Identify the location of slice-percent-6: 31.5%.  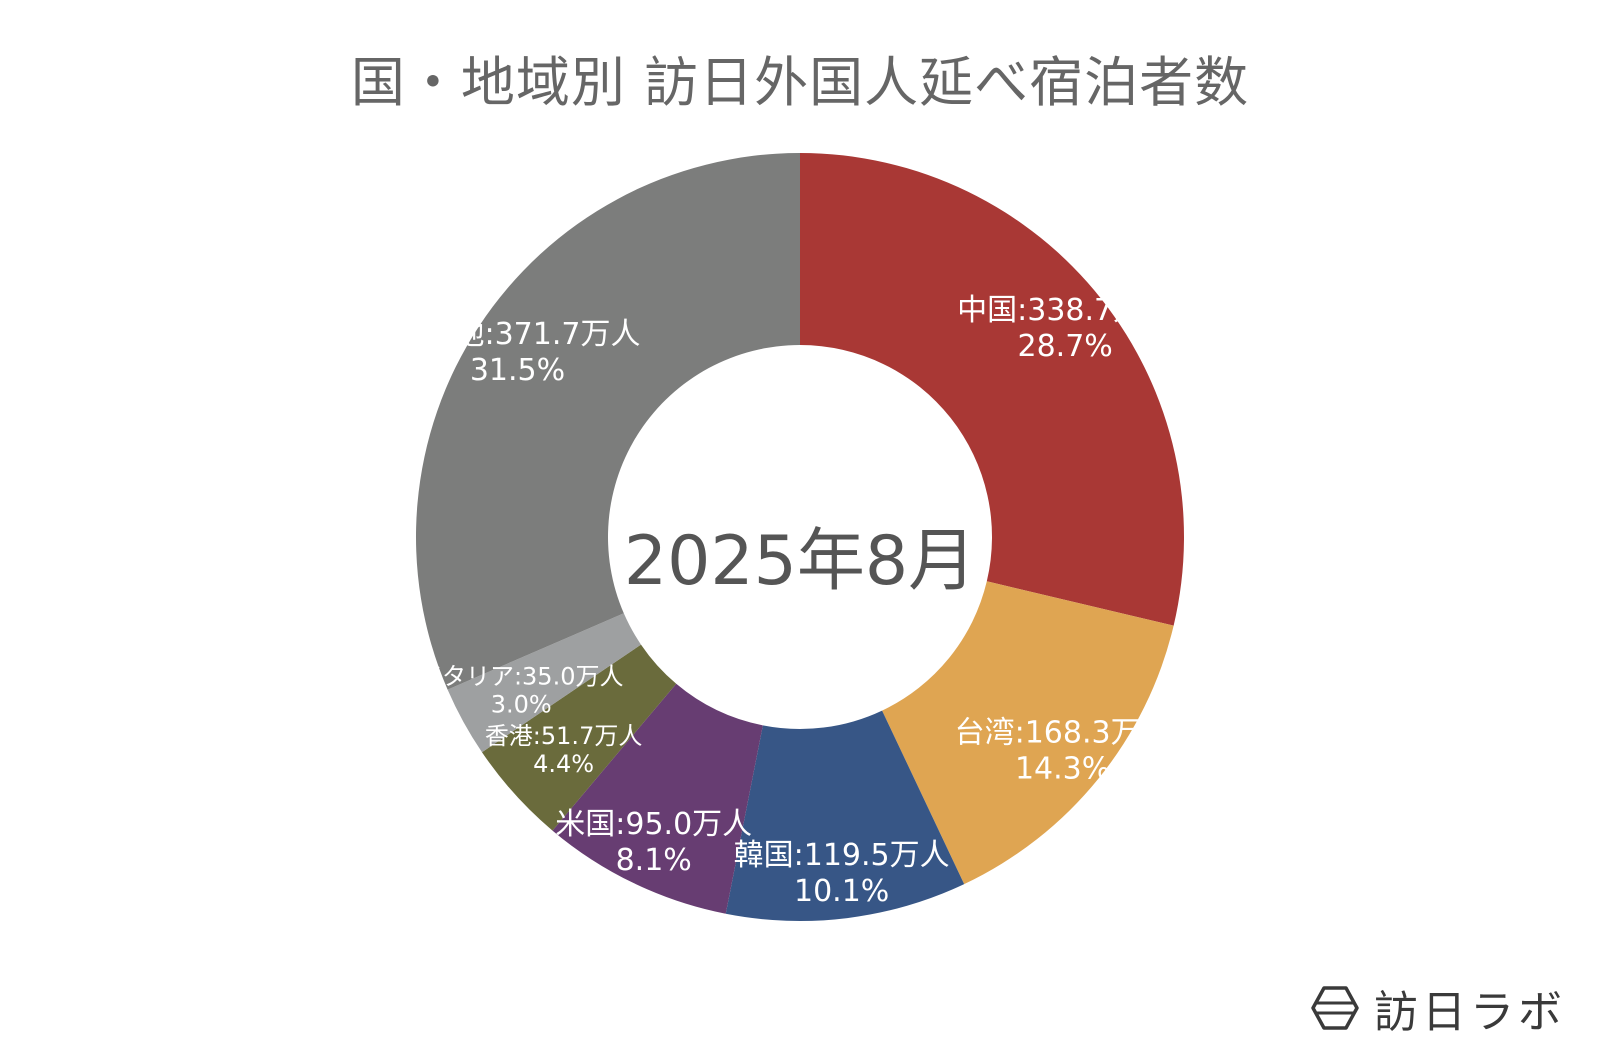
(517, 370).